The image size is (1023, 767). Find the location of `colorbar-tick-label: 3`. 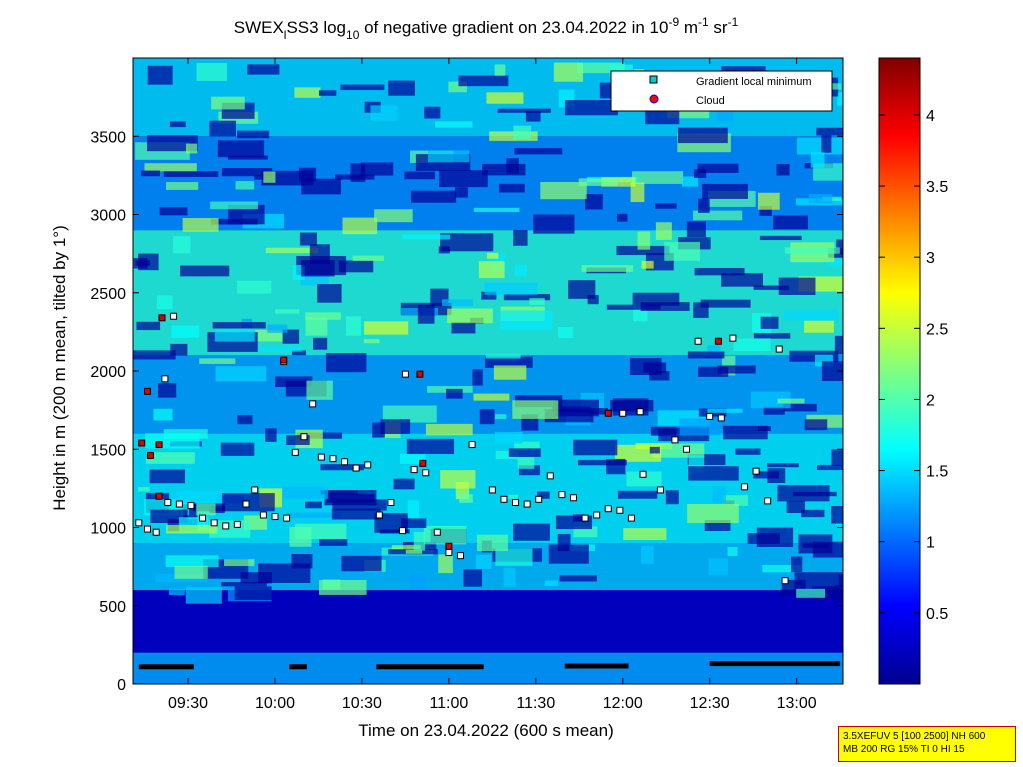

colorbar-tick-label: 3 is located at coordinates (930, 258).